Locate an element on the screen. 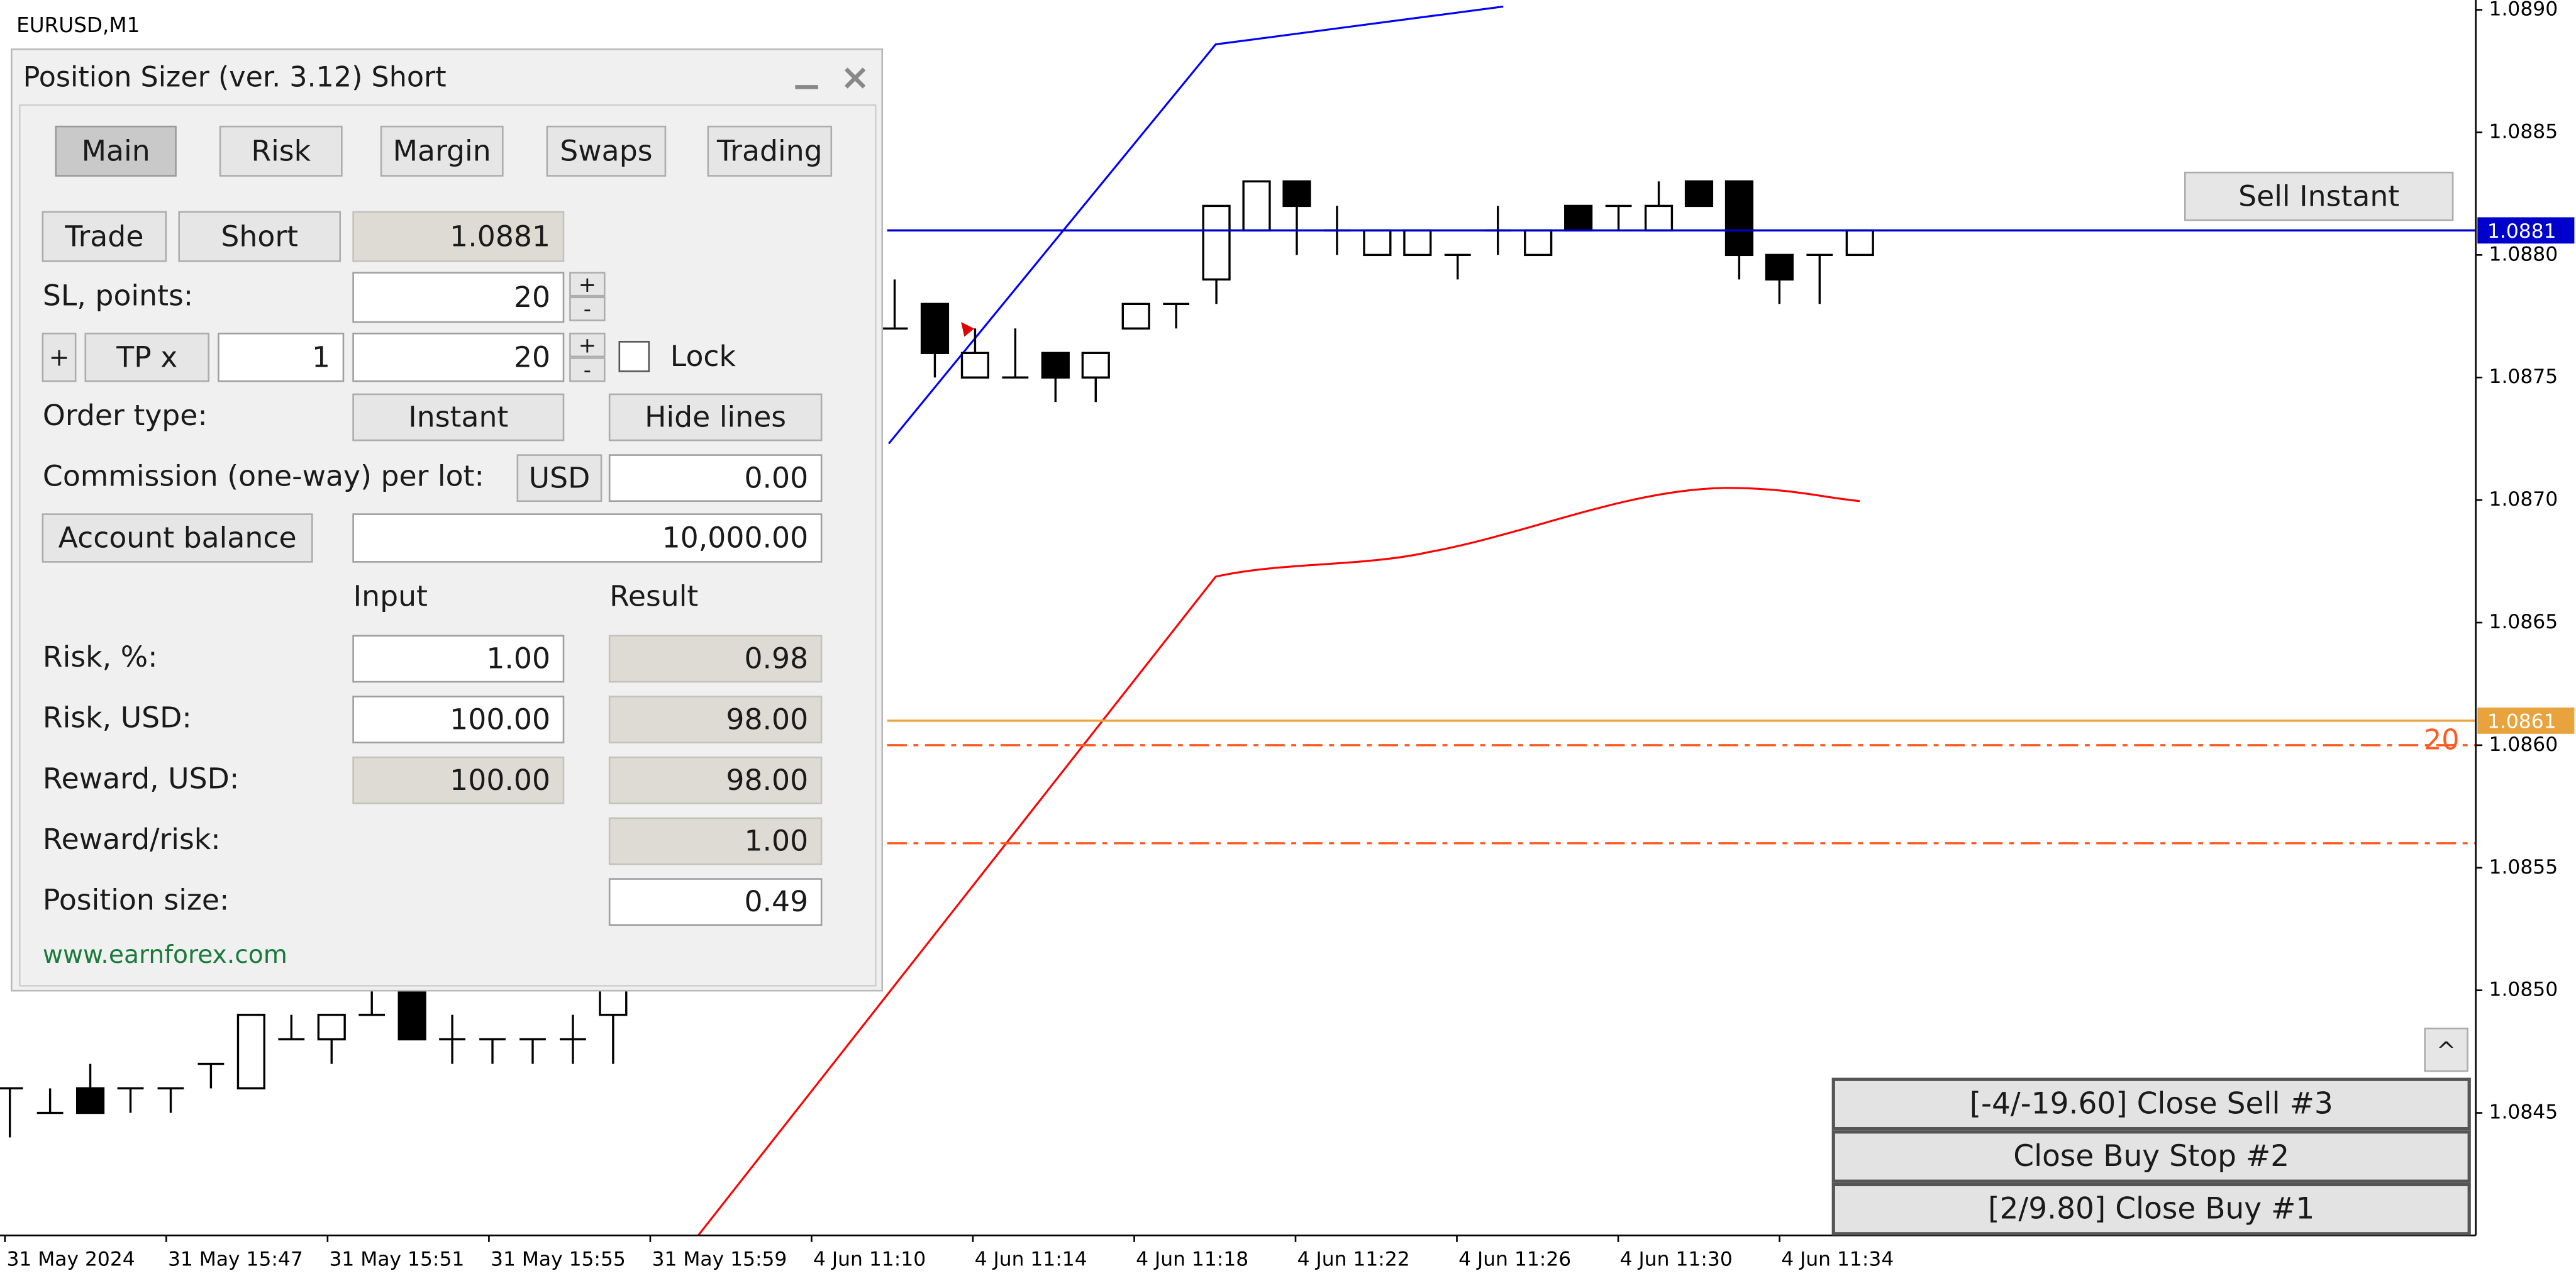 The height and width of the screenshot is (1288, 2576). input-field: 100.00 is located at coordinates (500, 719).